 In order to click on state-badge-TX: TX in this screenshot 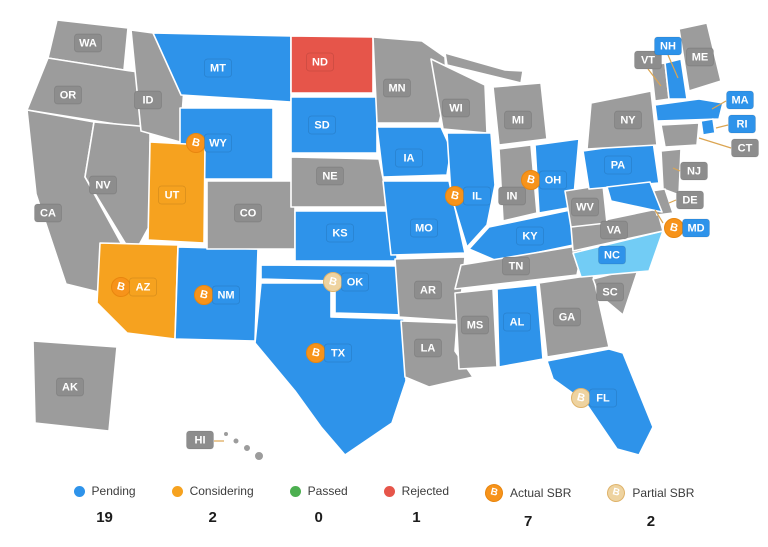, I will do `click(338, 353)`.